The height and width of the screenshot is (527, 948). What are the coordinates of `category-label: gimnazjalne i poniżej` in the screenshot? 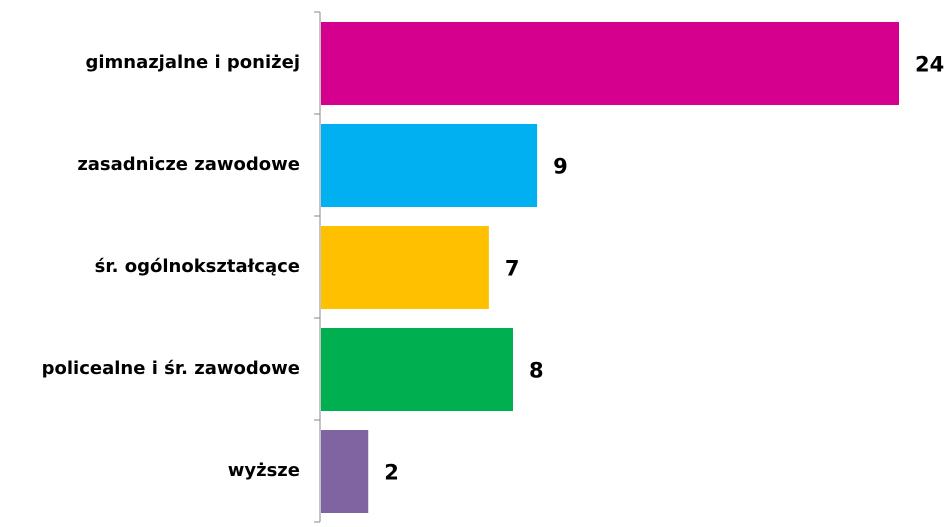 It's located at (192, 62).